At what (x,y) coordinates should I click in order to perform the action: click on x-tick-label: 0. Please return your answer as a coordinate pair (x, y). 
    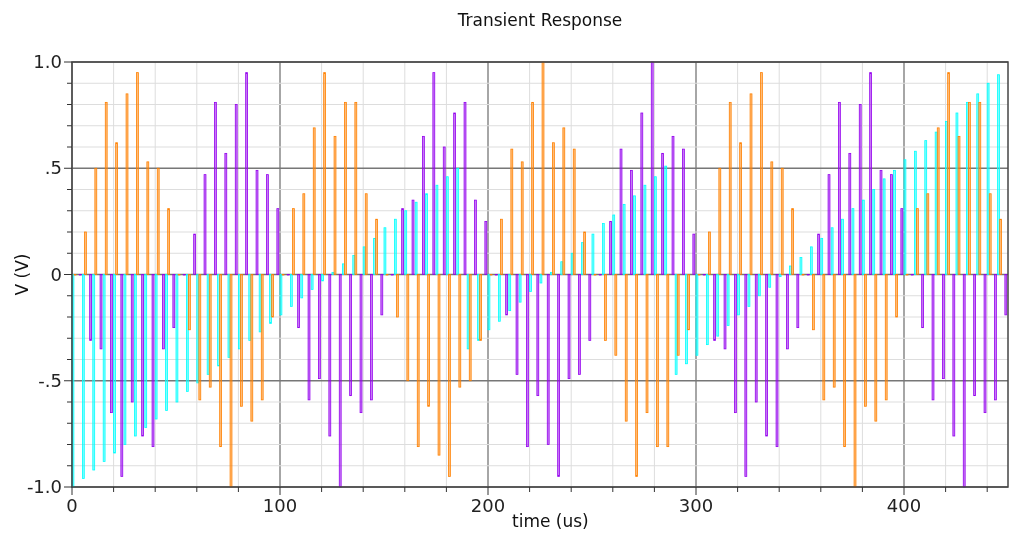
    Looking at the image, I should click on (72, 505).